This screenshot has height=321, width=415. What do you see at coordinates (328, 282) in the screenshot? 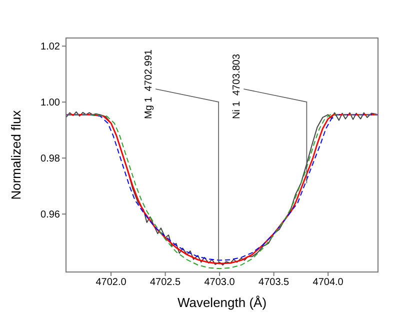
I see `x-tick-label: 4704.0` at bounding box center [328, 282].